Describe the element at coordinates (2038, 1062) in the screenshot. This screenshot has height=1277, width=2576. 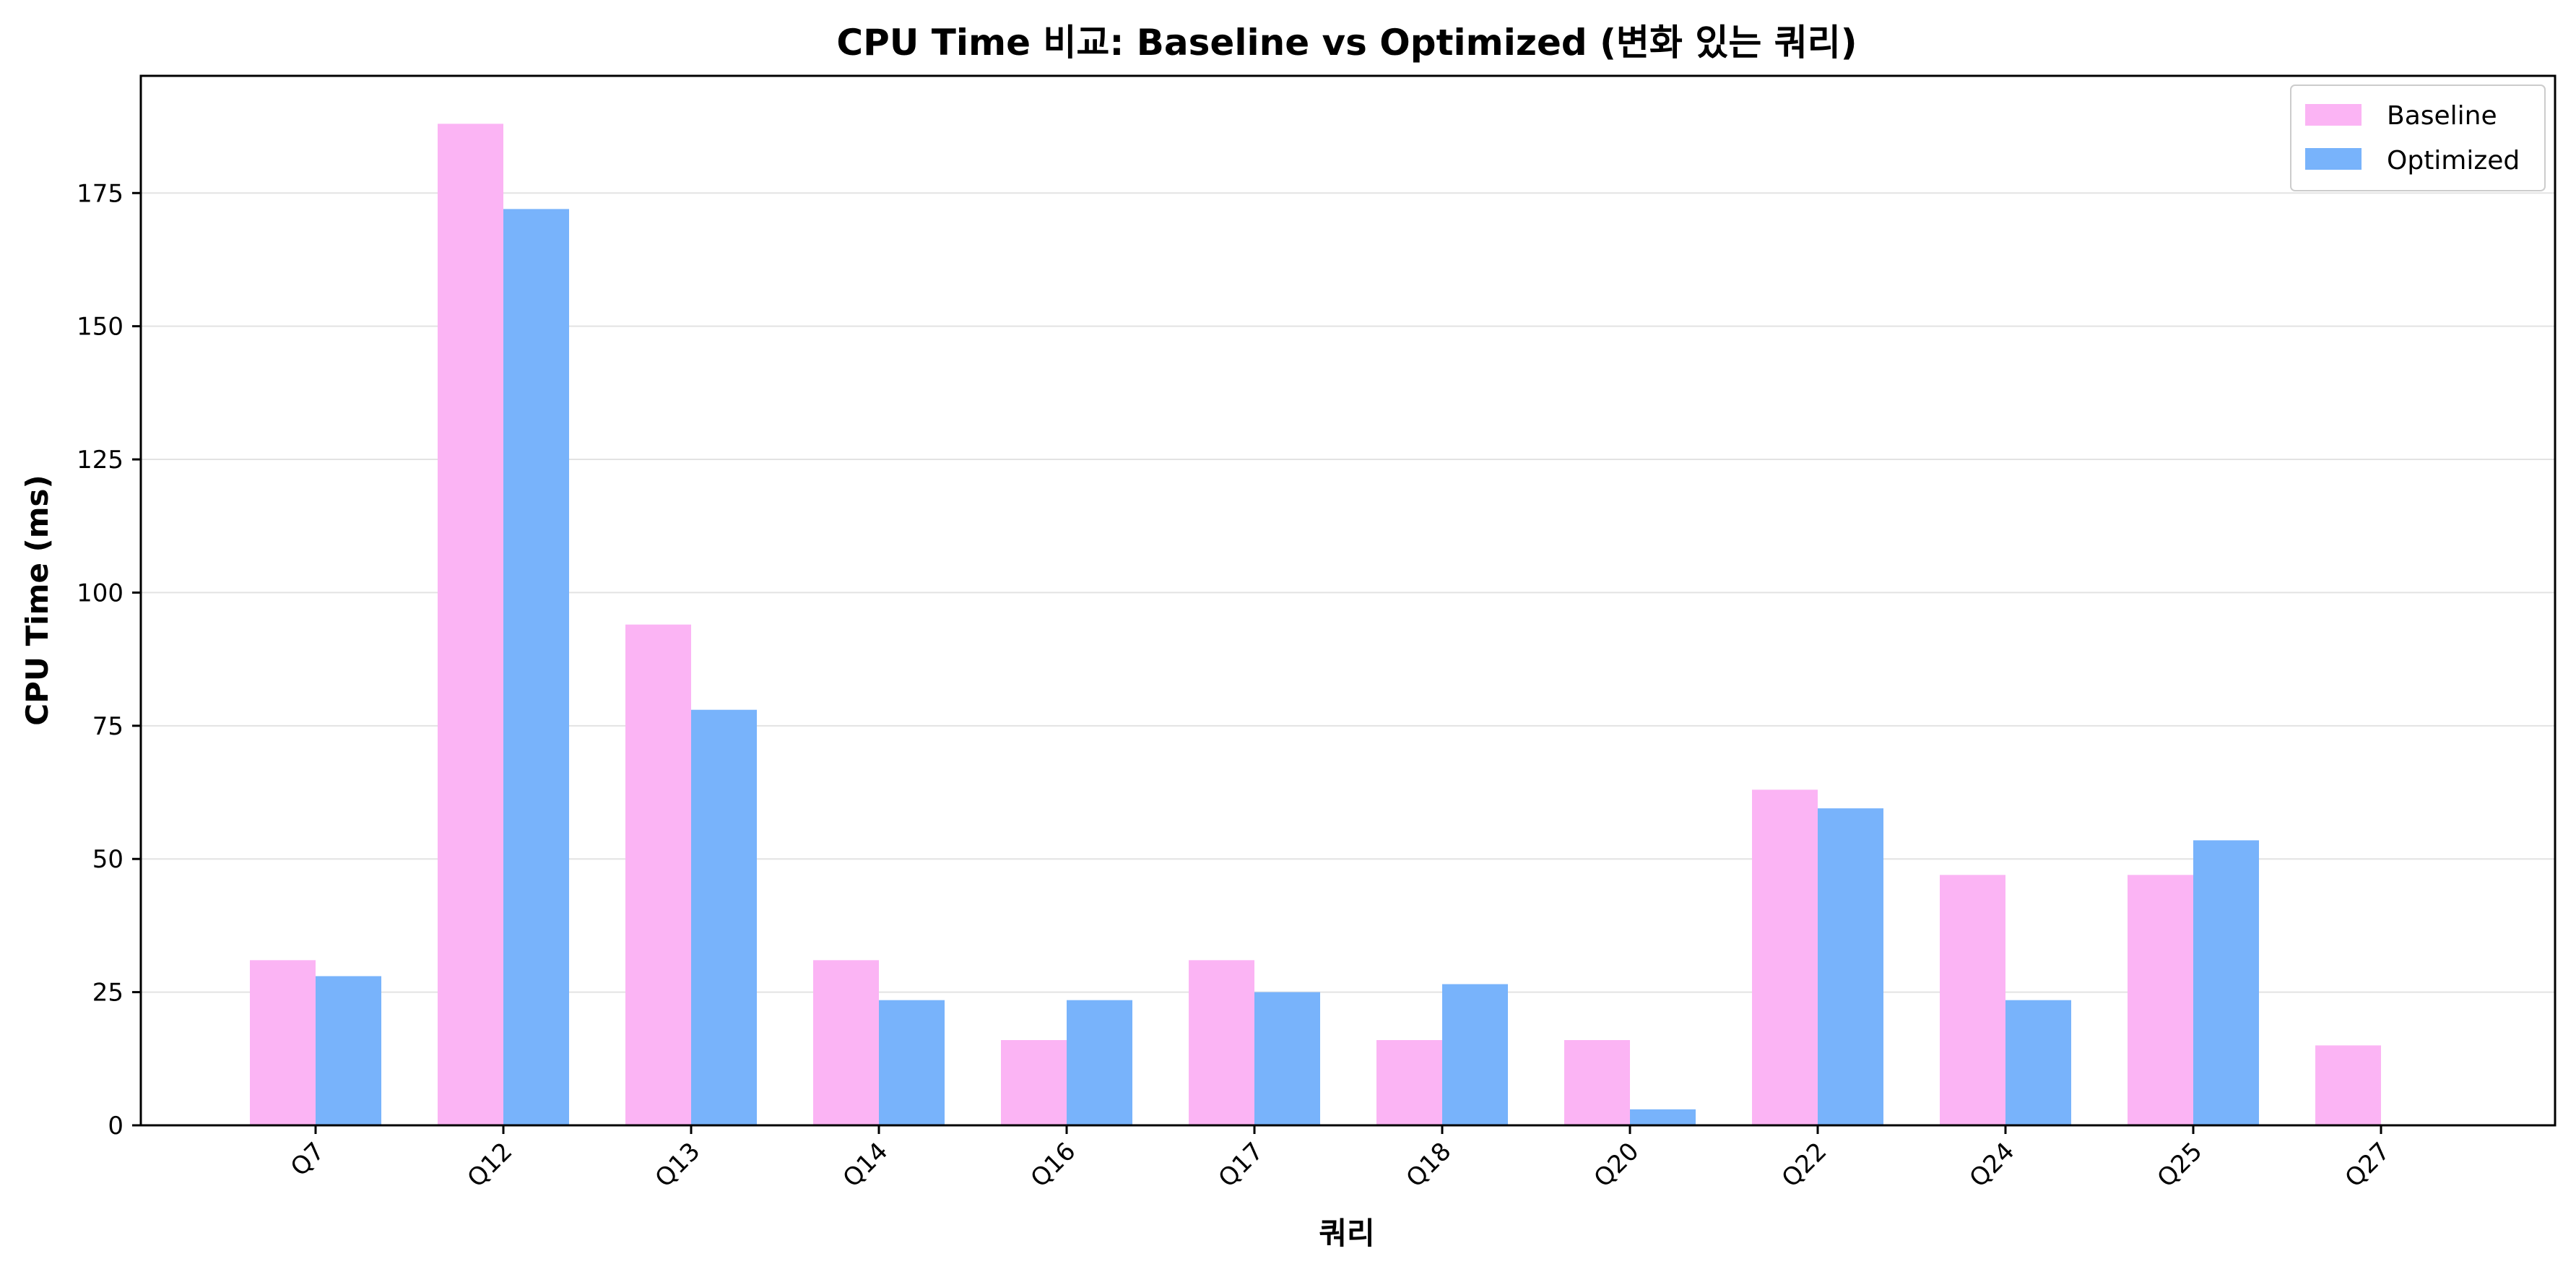
I see `bar-optimized-q24` at that location.